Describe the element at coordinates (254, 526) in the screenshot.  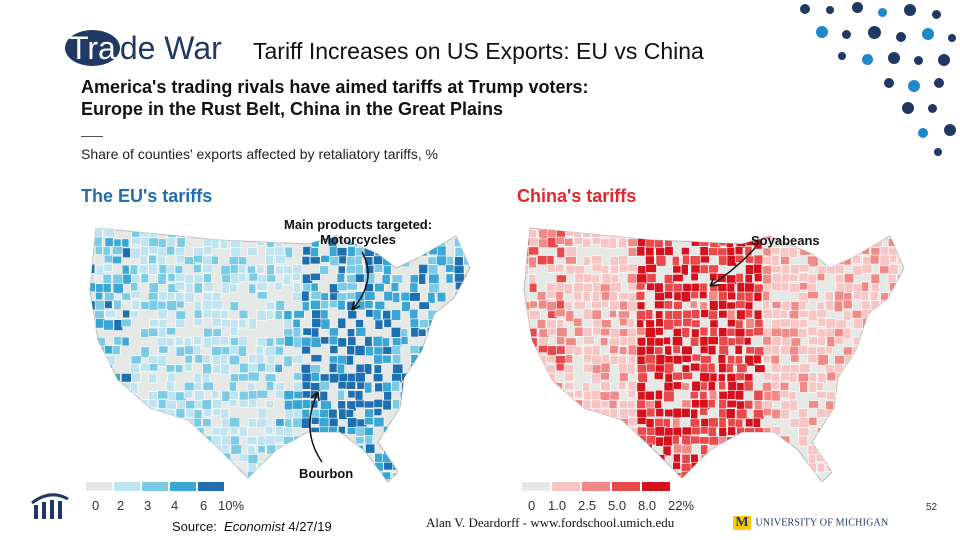
I see `source-publication: Economist` at that location.